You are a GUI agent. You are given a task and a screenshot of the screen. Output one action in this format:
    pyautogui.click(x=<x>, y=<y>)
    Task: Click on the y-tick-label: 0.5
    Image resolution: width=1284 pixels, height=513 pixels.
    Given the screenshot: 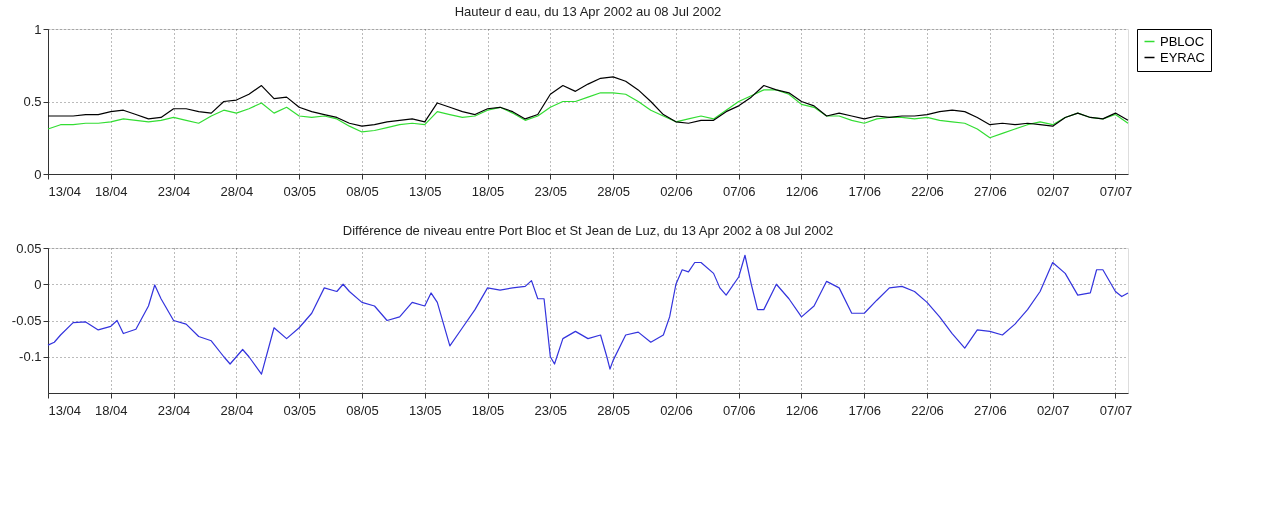 What is the action you would take?
    pyautogui.click(x=32, y=101)
    